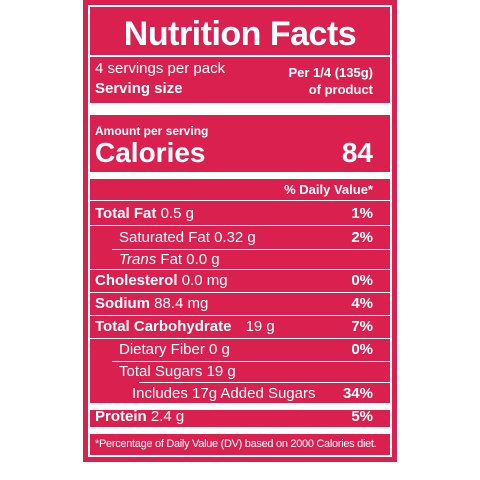  I want to click on nutrient-name: Dietary Fiber, so click(162, 349).